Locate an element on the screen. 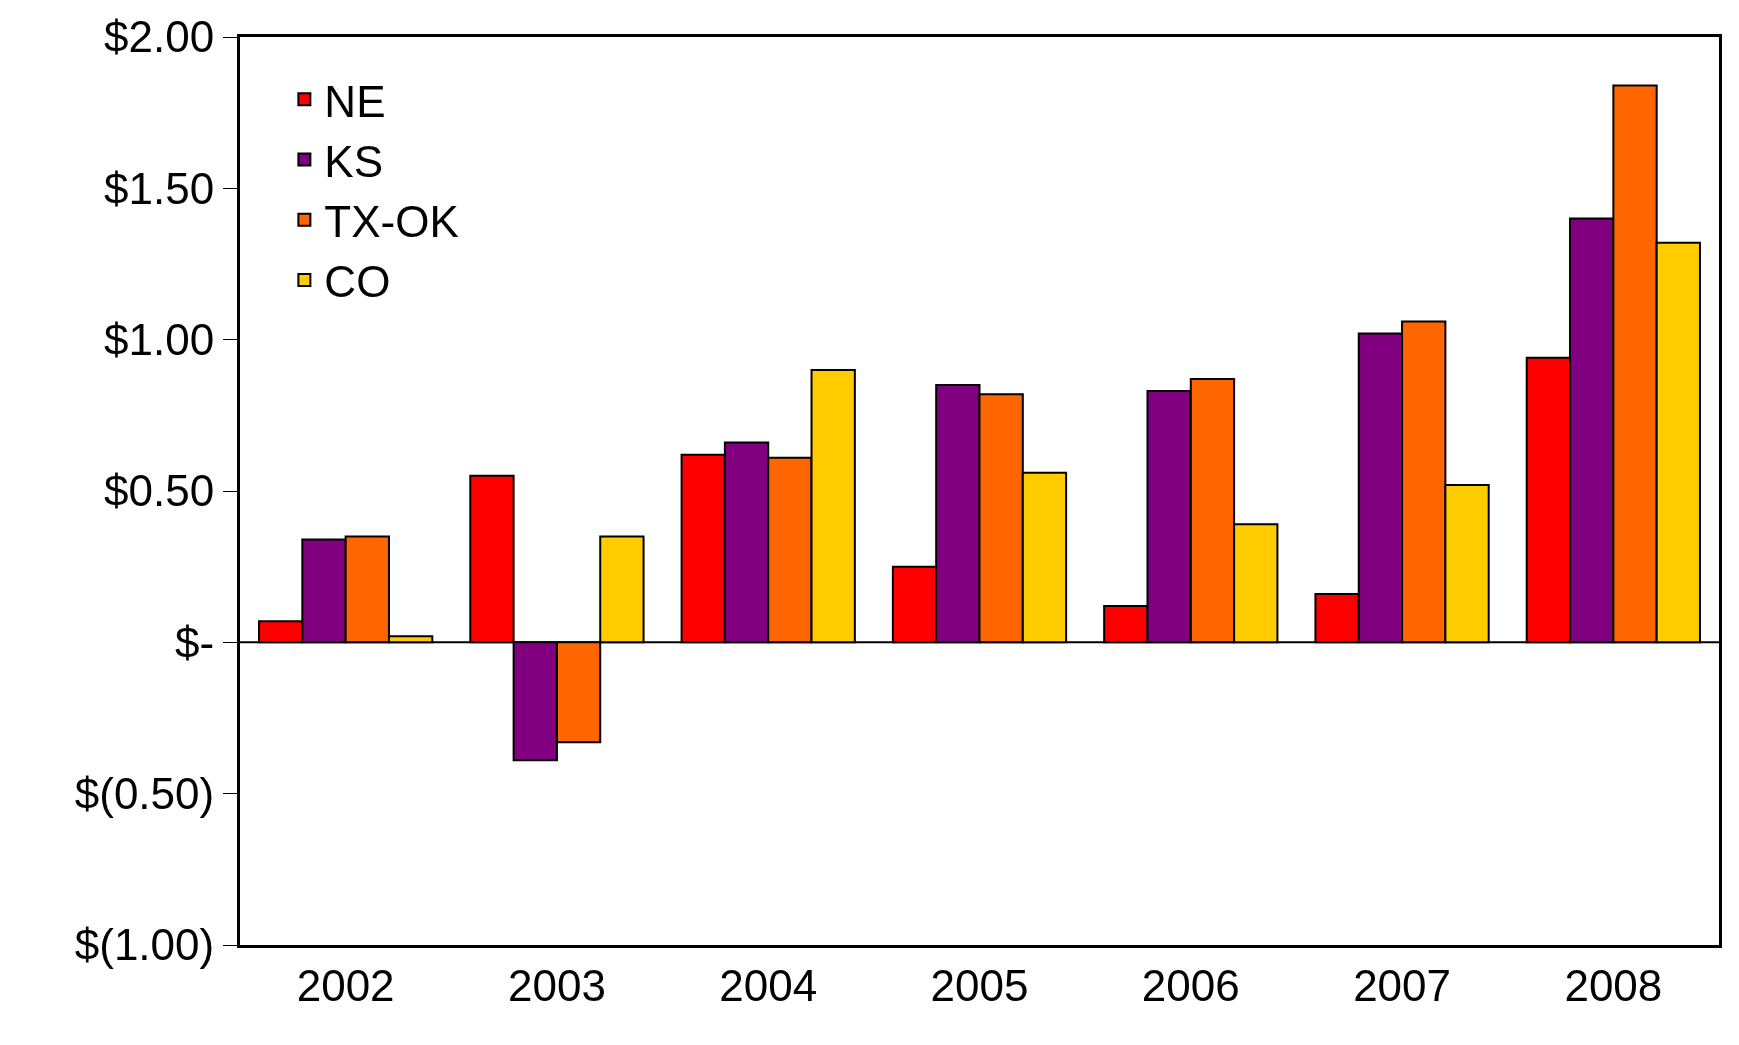  legend-label: NE is located at coordinates (355, 101).